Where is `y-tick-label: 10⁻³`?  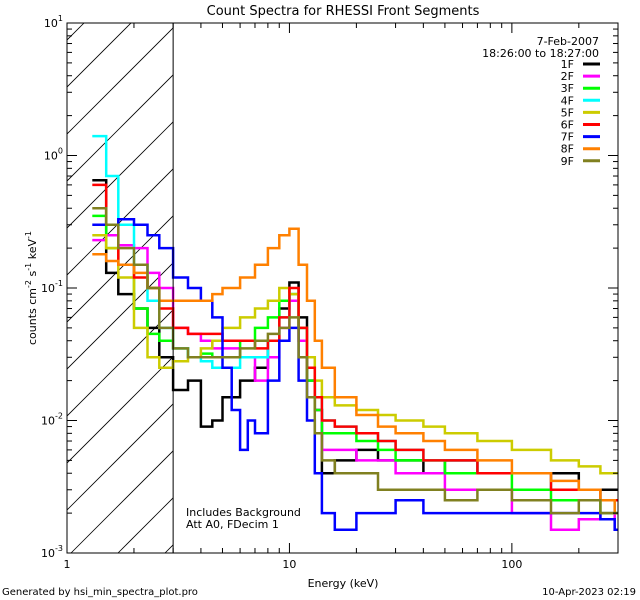
y-tick-label: 10⁻³ is located at coordinates (52, 552).